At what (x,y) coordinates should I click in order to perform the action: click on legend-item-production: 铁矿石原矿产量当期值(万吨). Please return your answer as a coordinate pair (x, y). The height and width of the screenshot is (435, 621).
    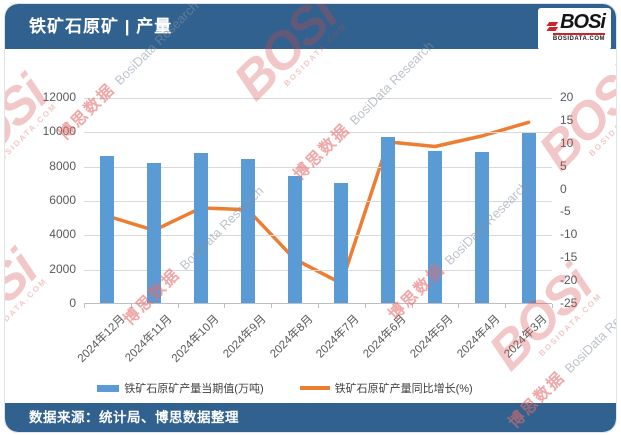
    Looking at the image, I should click on (180, 388).